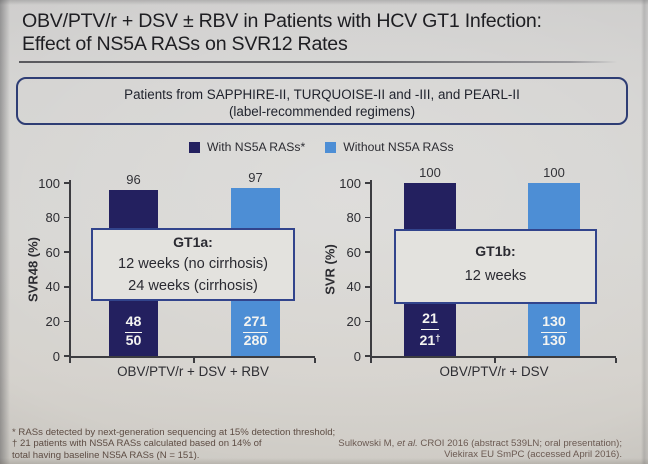 Image resolution: width=648 pixels, height=464 pixels. Describe the element at coordinates (193, 286) in the screenshot. I see `annotation-line: 24 weeks (cirrhosis)` at that location.